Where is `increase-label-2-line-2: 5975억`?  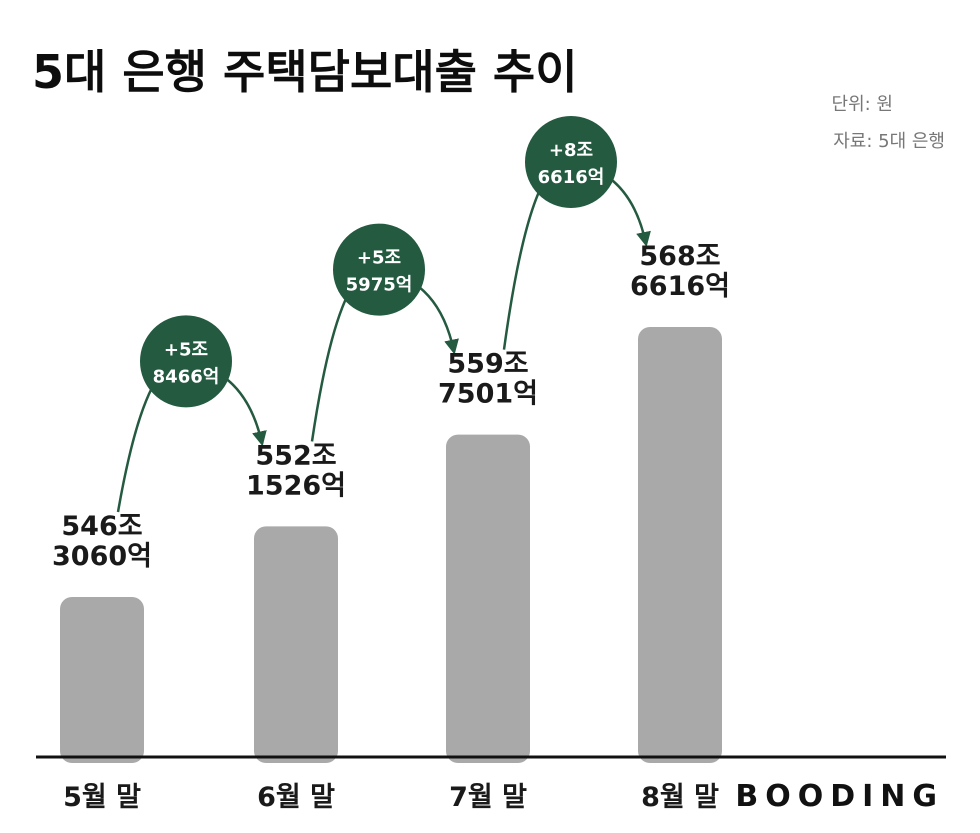
increase-label-2-line-2: 5975억 is located at coordinates (379, 285).